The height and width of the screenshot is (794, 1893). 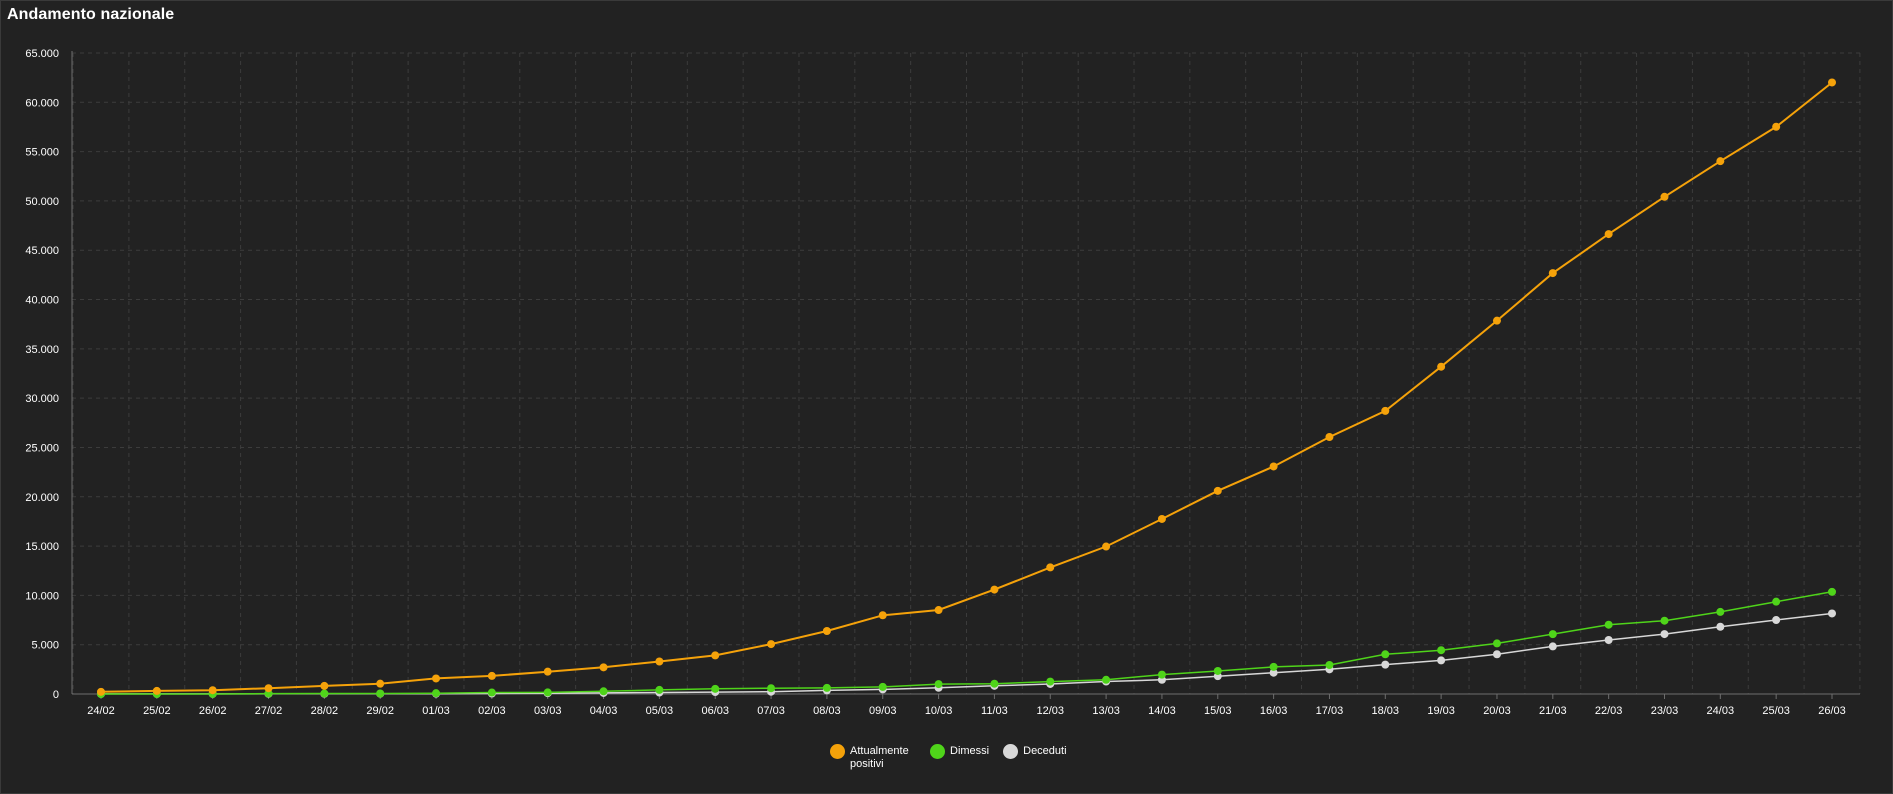 I want to click on y-tick-label: 55.000, so click(x=42, y=153).